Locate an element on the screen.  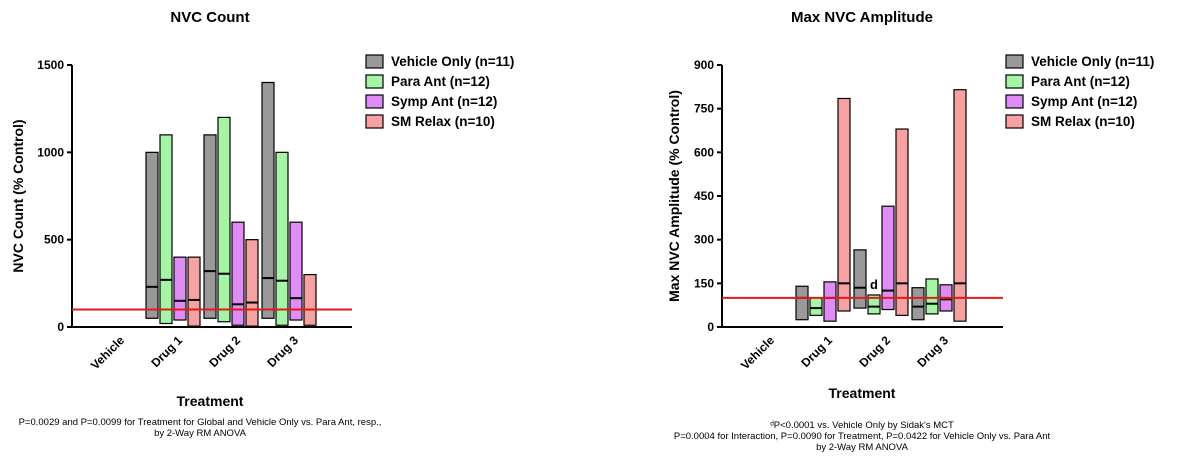
y-tick-label: 900 is located at coordinates (704, 65).